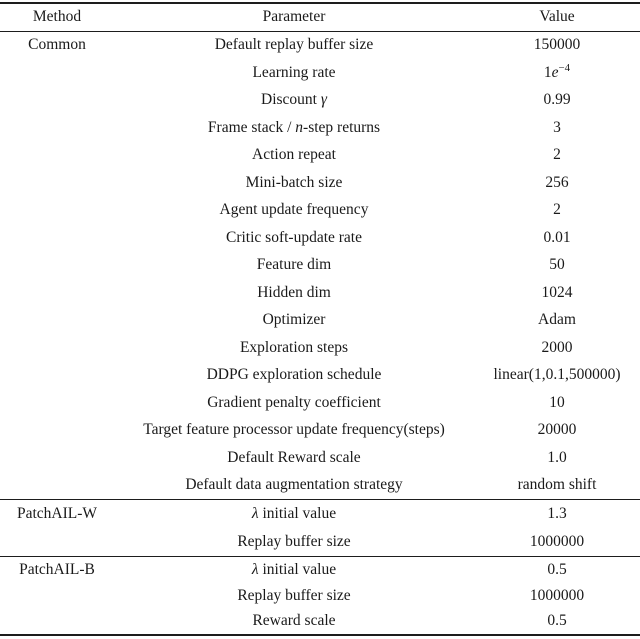  I want to click on parameter-cell: Learning rate, so click(294, 72).